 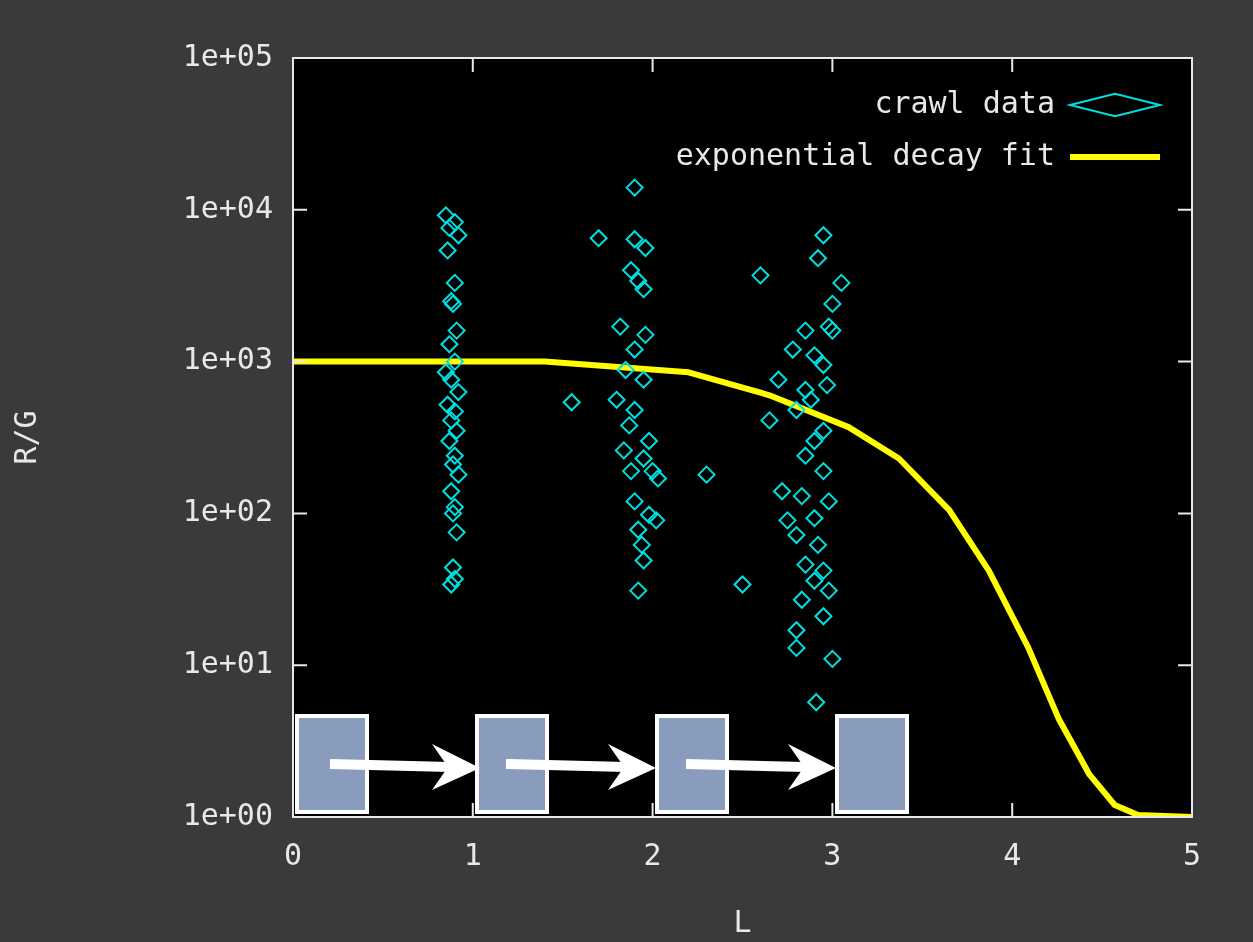 What do you see at coordinates (227, 814) in the screenshot?
I see `y-tick-label: 1e+00` at bounding box center [227, 814].